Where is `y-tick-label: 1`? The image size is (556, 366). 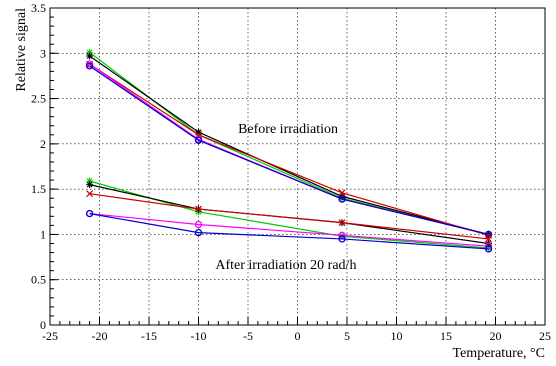
y-tick-label: 1 is located at coordinates (43, 234).